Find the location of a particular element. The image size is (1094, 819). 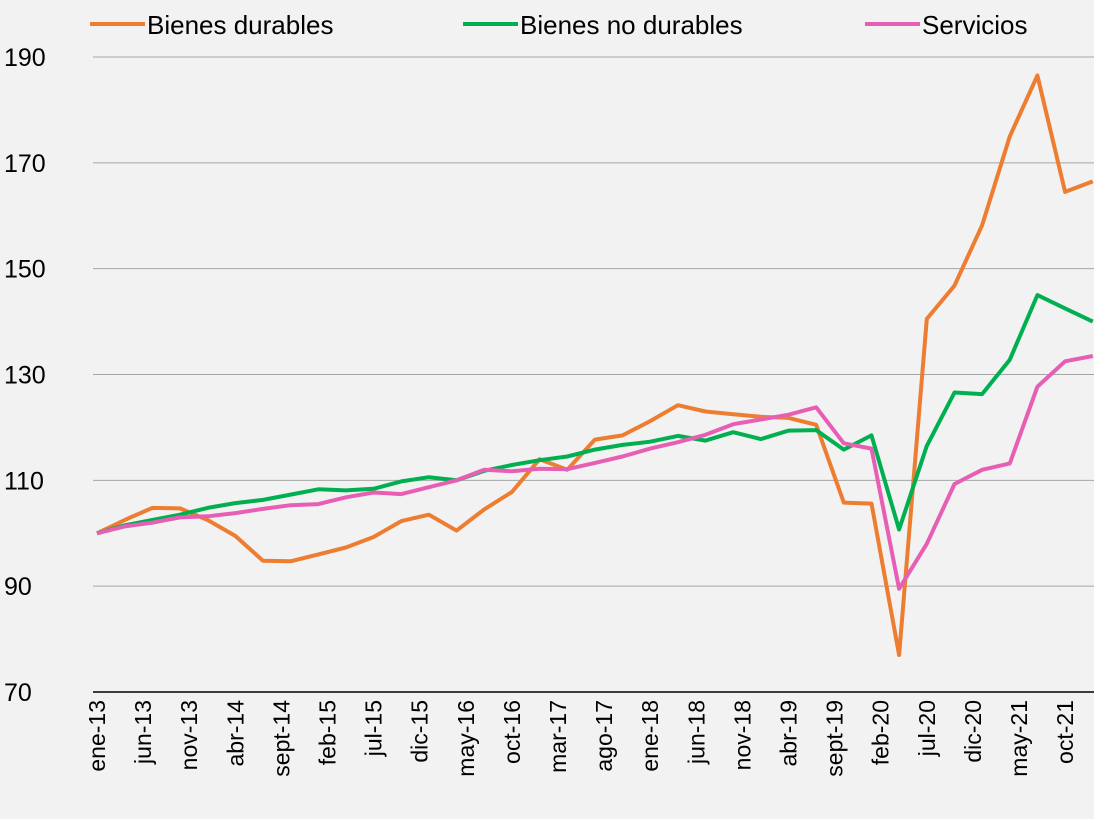

x-tick-label: may-21 is located at coordinates (1019, 738).